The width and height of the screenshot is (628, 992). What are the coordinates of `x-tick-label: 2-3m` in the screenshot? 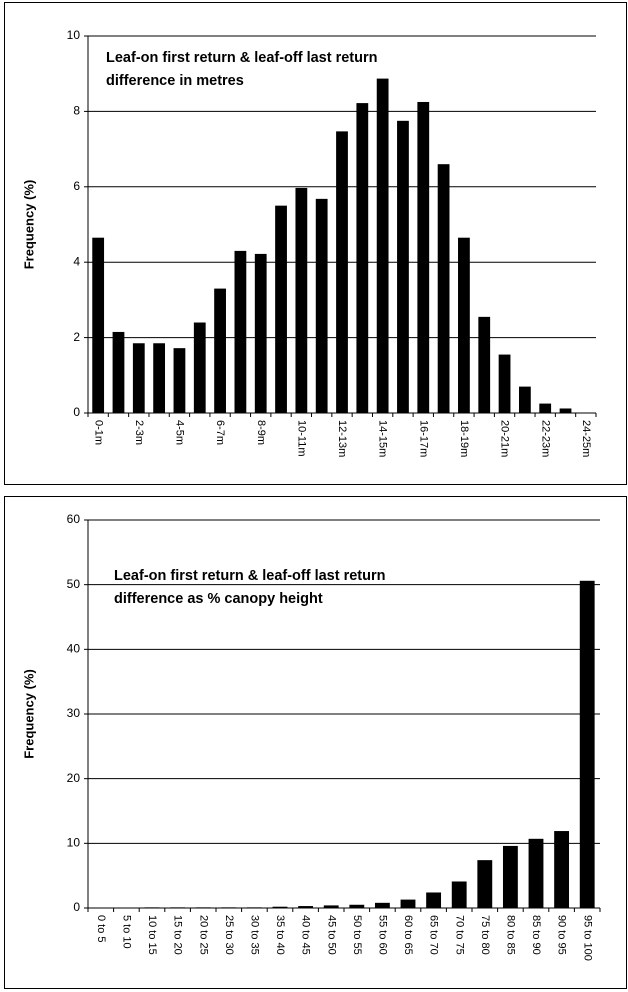 It's located at (139, 432).